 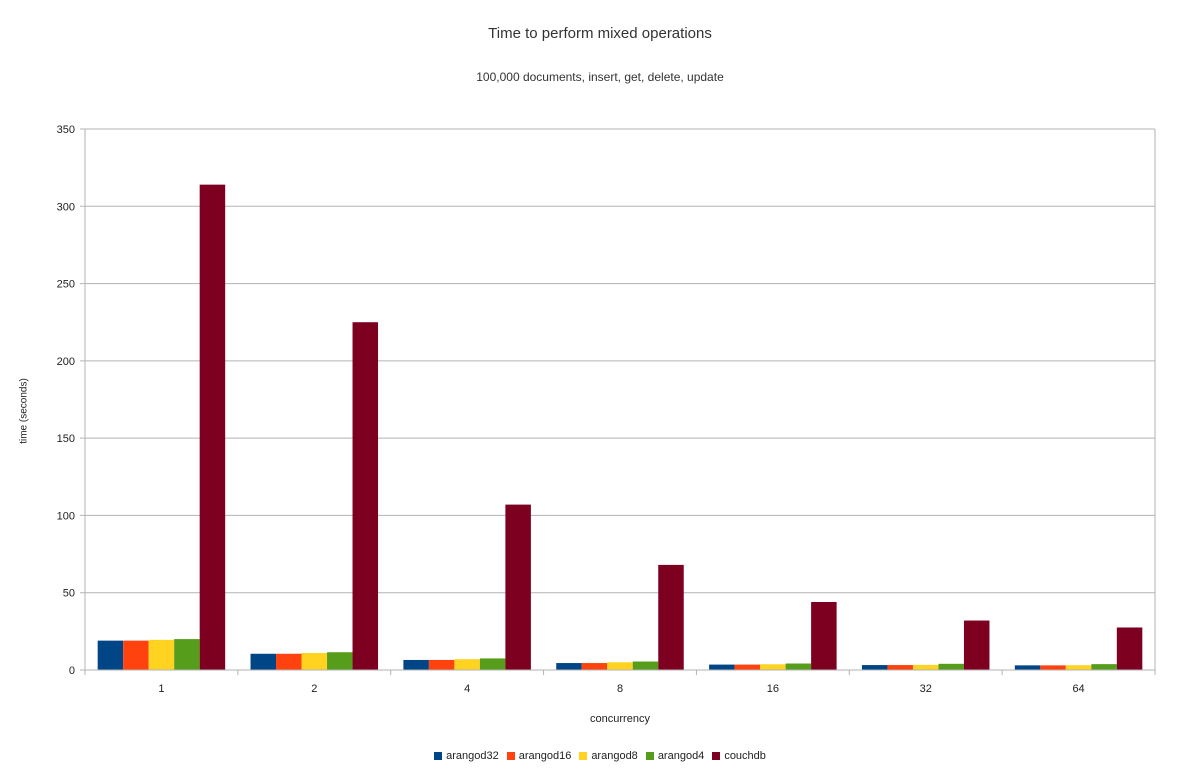 I want to click on y-tick-label: 50, so click(x=69, y=594).